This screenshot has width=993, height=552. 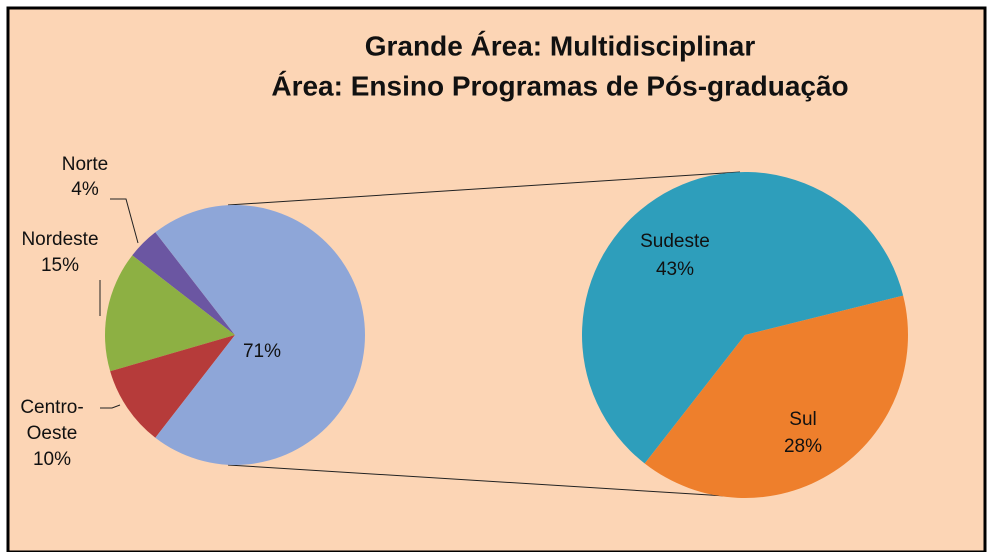 I want to click on data-label: 15%, so click(x=60, y=265).